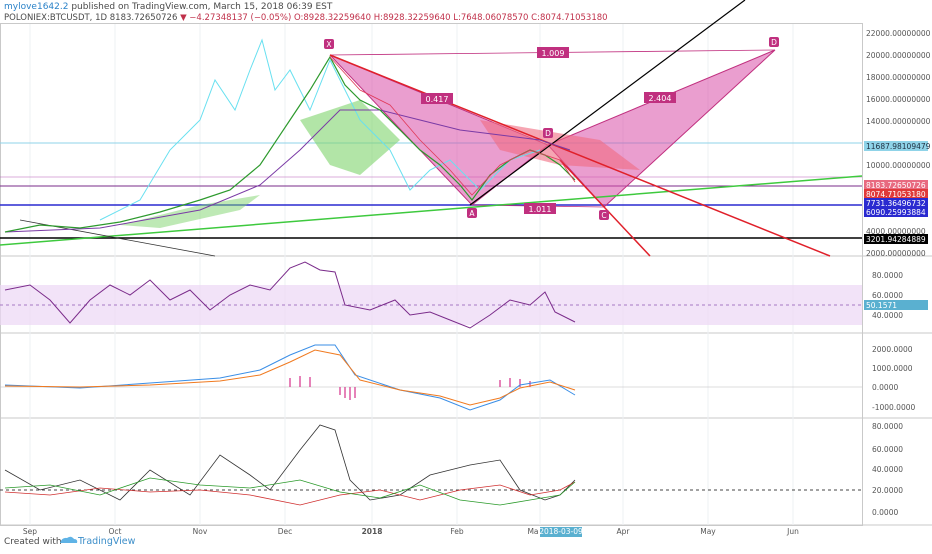  I want to click on ratio: 1.009, so click(553, 53).